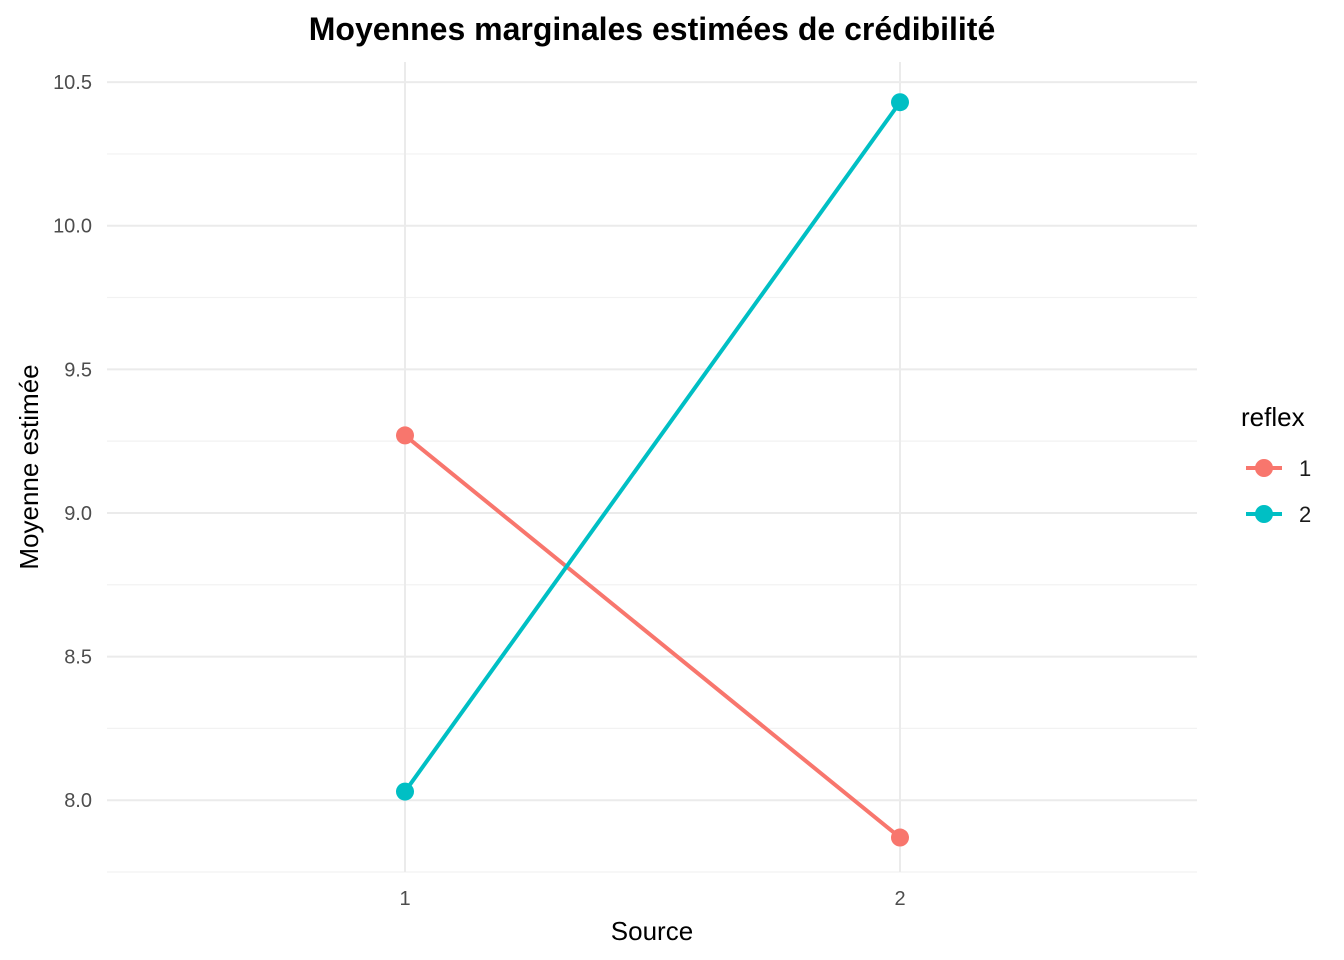 Image resolution: width=1344 pixels, height=960 pixels. Describe the element at coordinates (72, 83) in the screenshot. I see `y-tick-label: 10.5` at that location.